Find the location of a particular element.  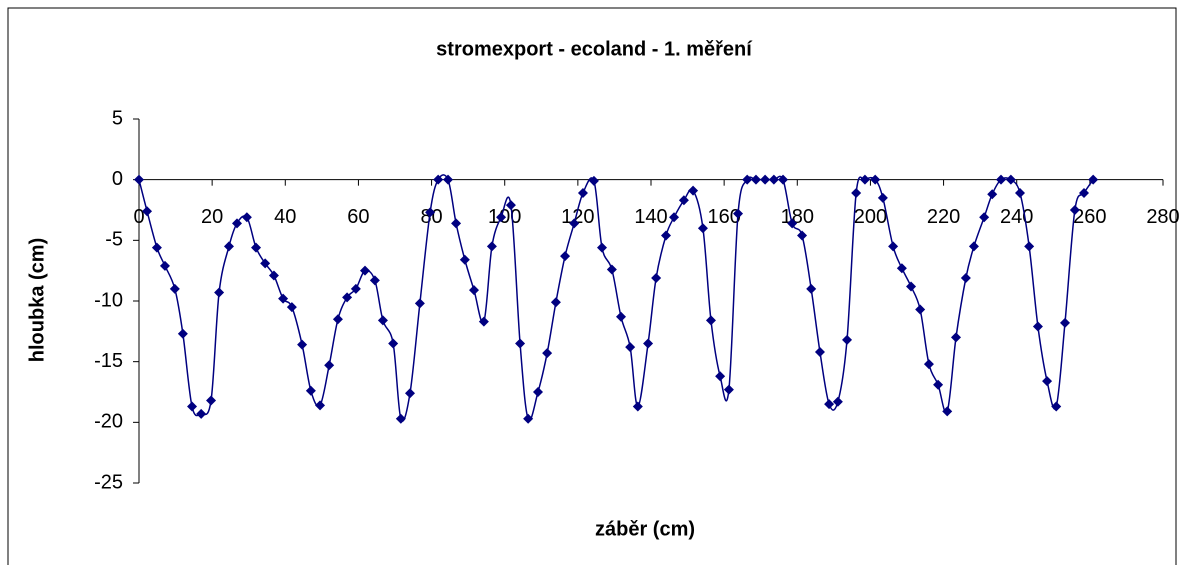

y-tick-label: 5 is located at coordinates (117, 118).